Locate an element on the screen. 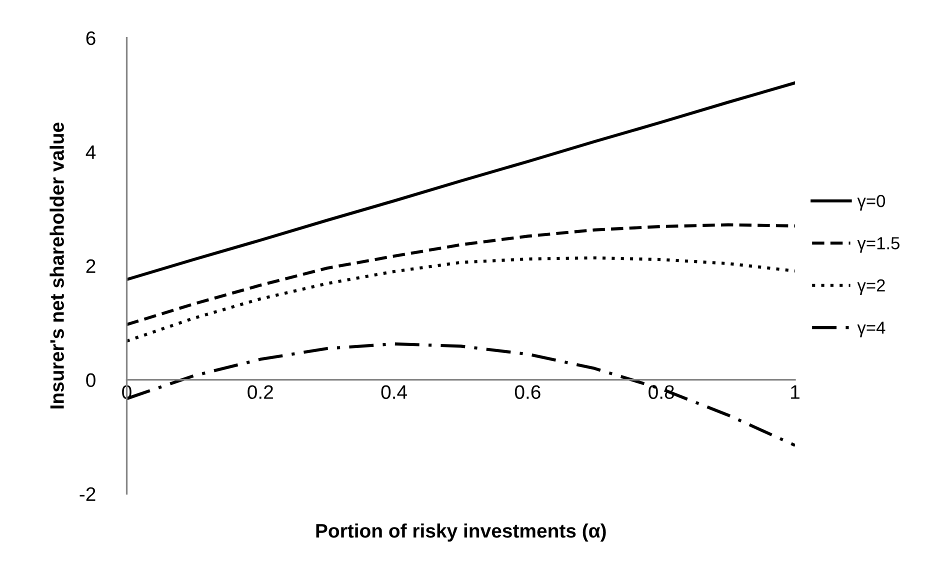  x-tick-label: 0.2 is located at coordinates (260, 392).